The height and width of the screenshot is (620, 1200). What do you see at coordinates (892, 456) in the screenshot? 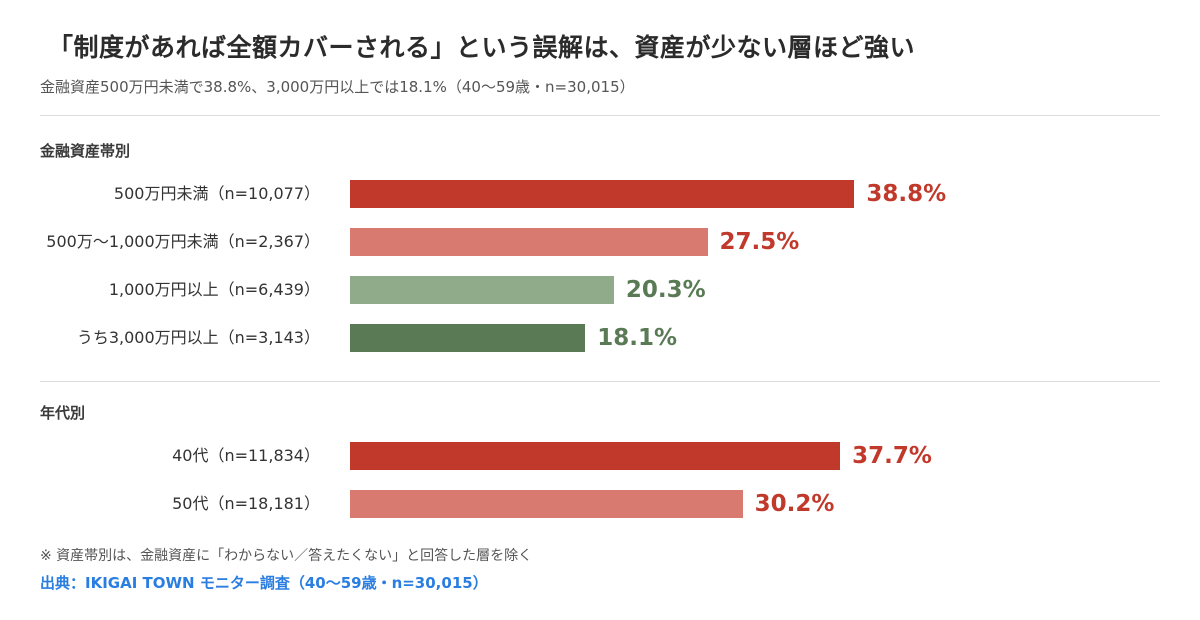
I see `value-label: 37.7%` at bounding box center [892, 456].